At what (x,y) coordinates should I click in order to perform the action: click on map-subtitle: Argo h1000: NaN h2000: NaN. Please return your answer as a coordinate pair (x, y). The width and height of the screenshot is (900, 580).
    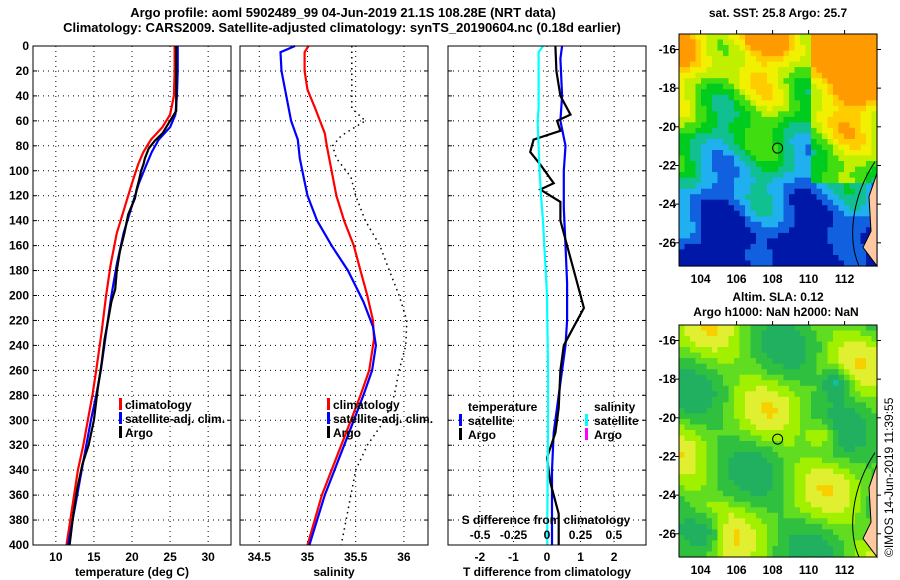
    Looking at the image, I should click on (775, 312).